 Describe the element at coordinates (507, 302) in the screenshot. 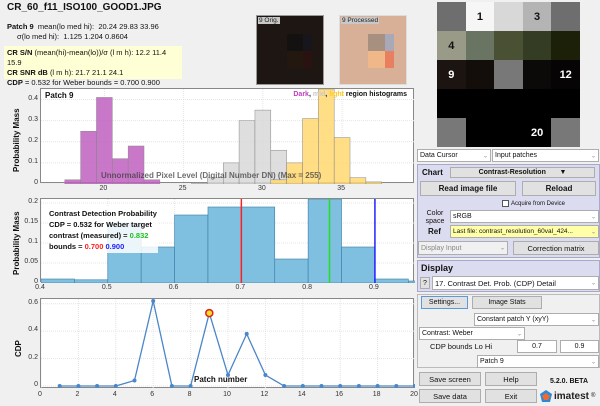

I see `image-stats-button: Image Stats` at that location.